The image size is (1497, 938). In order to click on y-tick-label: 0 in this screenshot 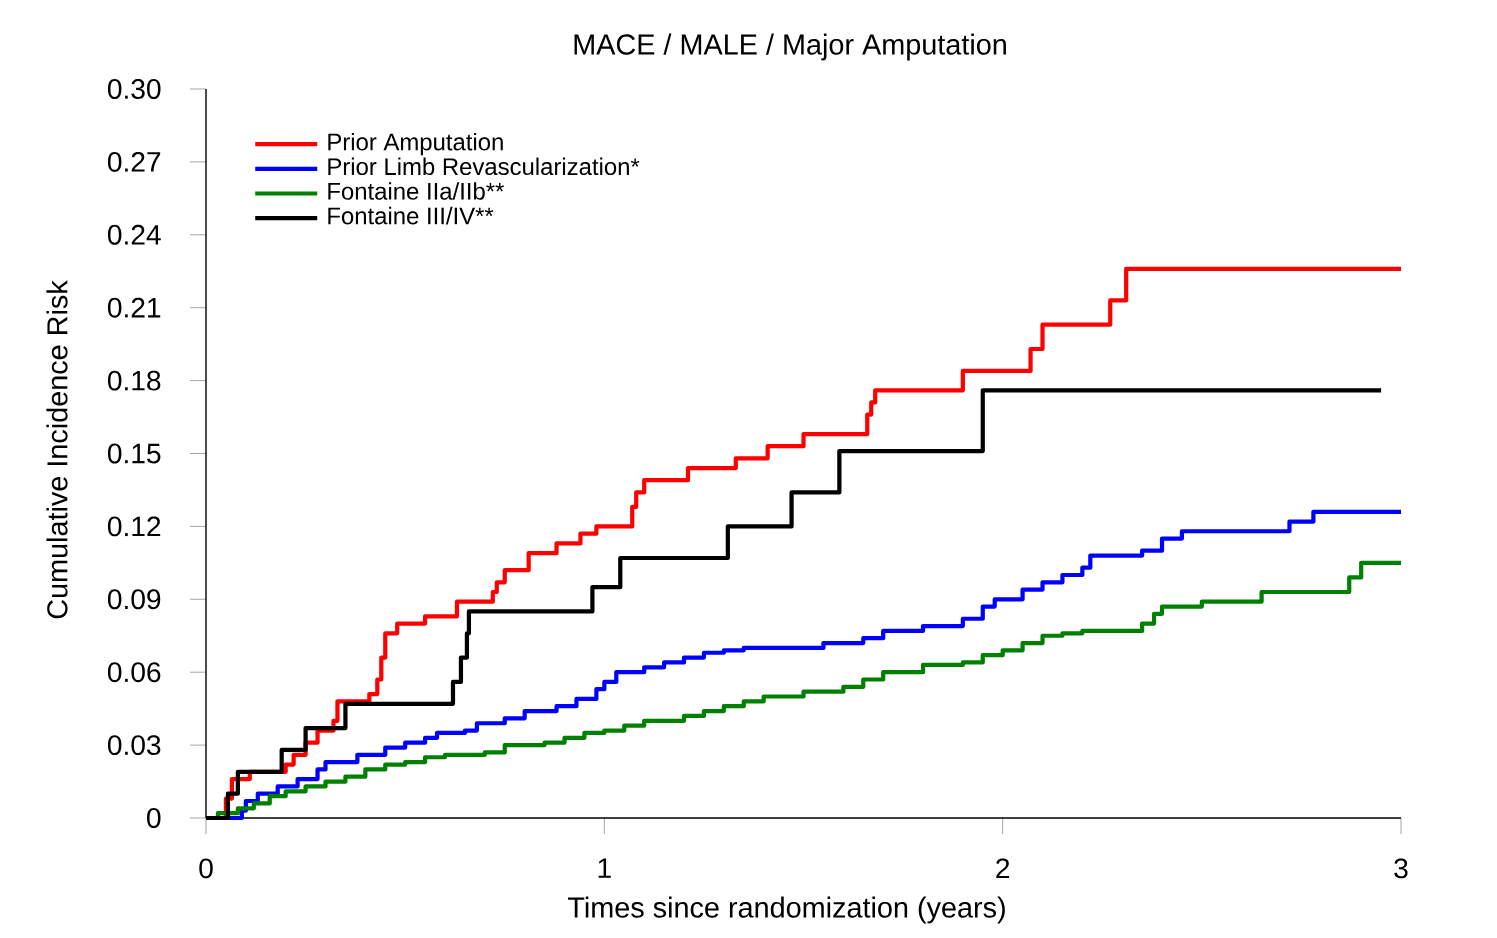, I will do `click(154, 818)`.